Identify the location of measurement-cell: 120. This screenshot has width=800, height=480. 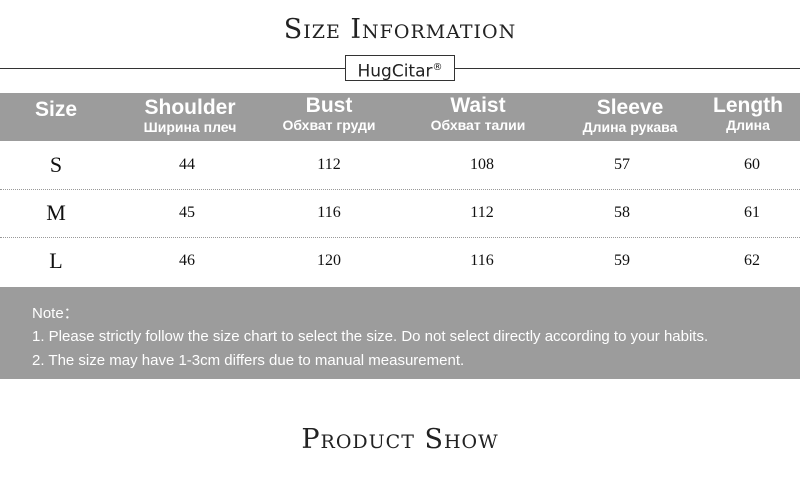
(329, 260).